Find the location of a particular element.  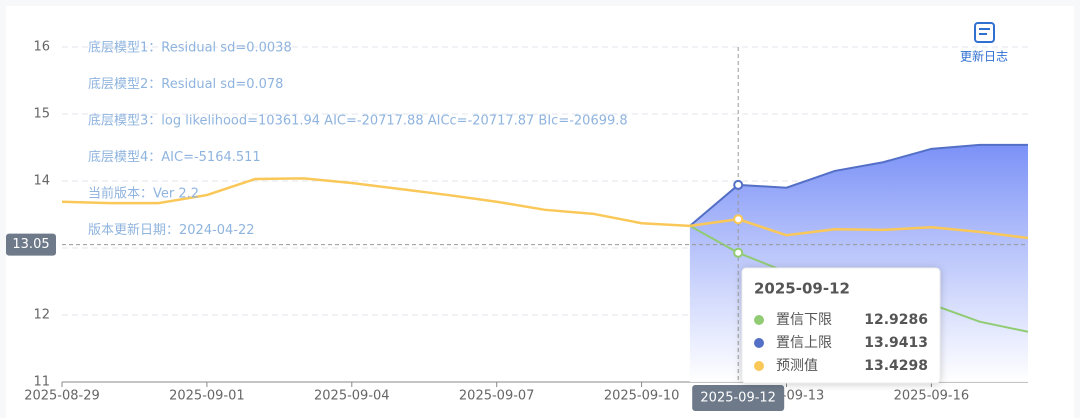

x-tick-label: 2025-09-04 is located at coordinates (352, 396).